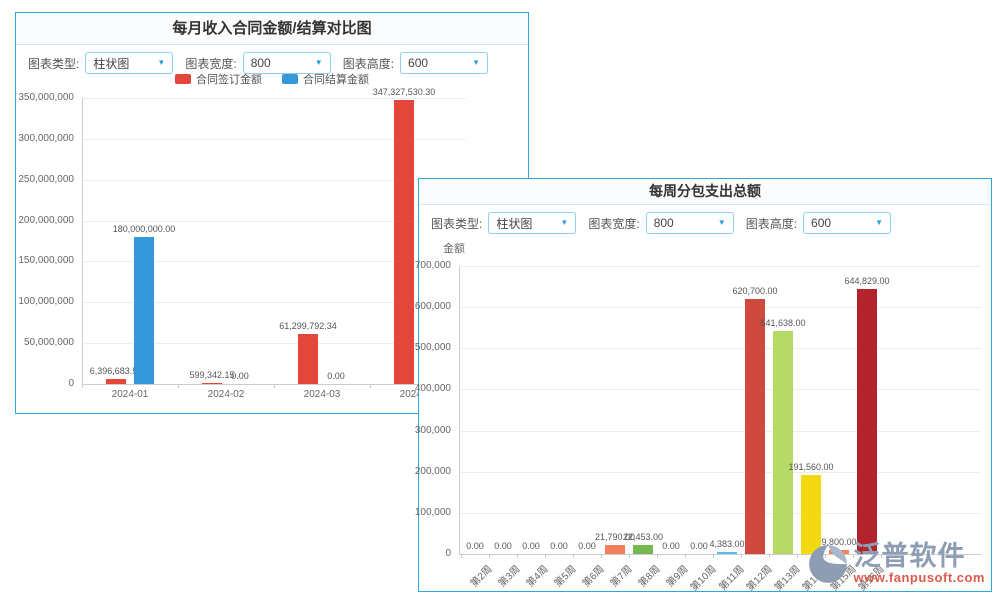 The height and width of the screenshot is (600, 1000). What do you see at coordinates (593, 576) in the screenshot?
I see `x-category-label: 第6周` at bounding box center [593, 576].